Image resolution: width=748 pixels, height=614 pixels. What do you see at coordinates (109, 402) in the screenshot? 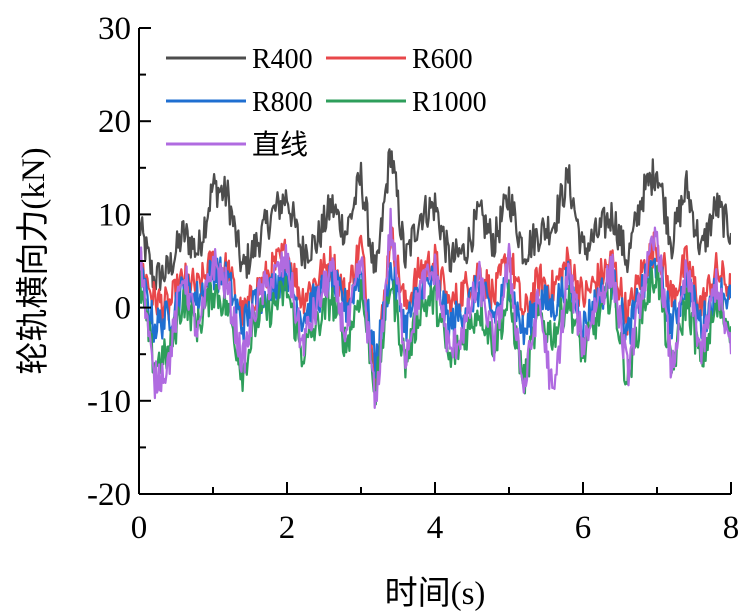
I see `y-tick-label: -10` at bounding box center [109, 402].